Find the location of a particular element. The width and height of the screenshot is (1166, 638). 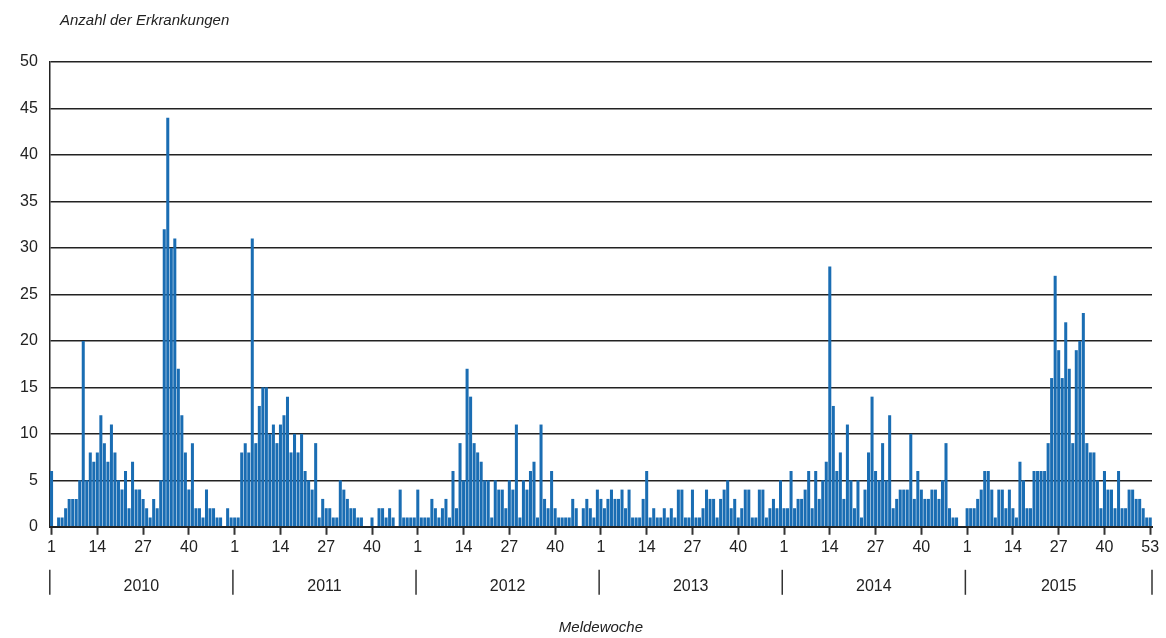

y-axis-title: Anzahl der Erkrankungen is located at coordinates (144, 19).